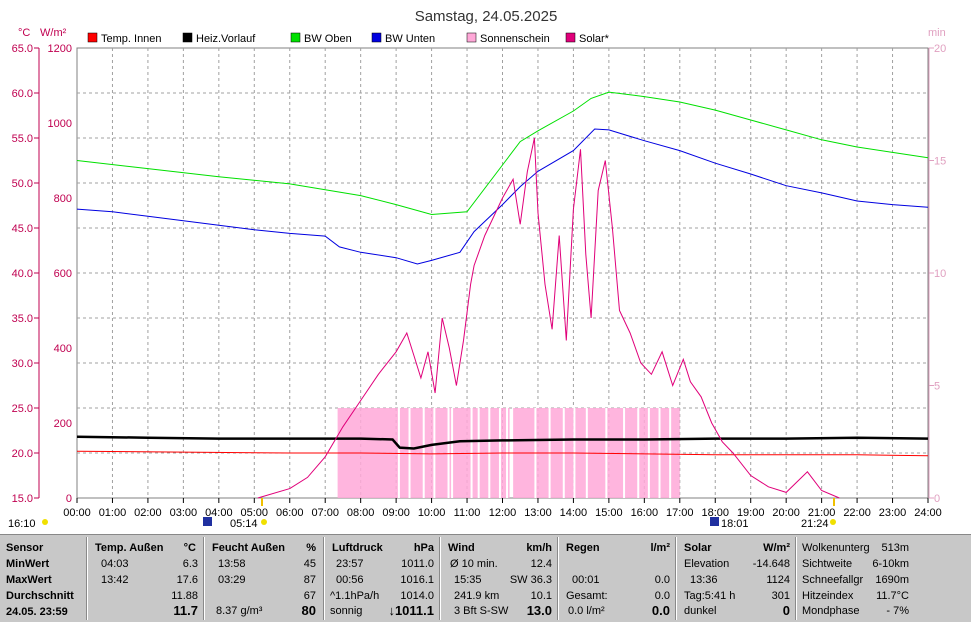  Describe the element at coordinates (836, 548) in the screenshot. I see `cloudbase-label: Wolkenunterg` at that location.